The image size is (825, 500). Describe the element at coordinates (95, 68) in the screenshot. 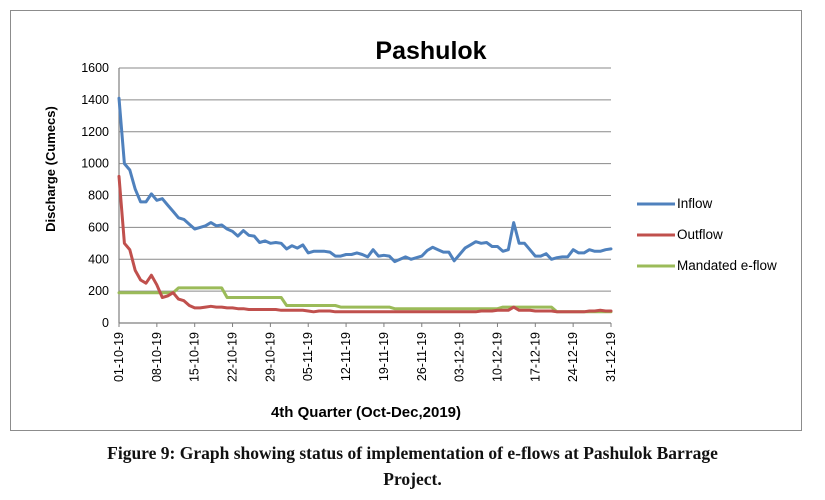

I see `y-tick-label-1600: 1600` at that location.